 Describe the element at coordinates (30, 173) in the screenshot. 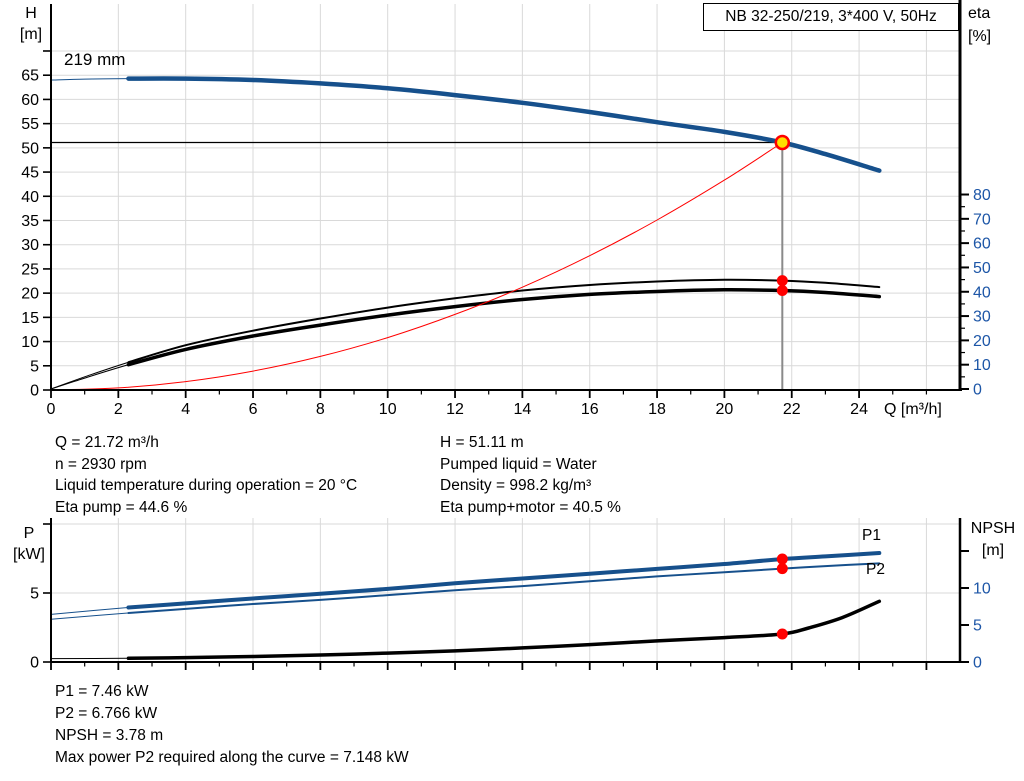

I see `left-tick-label: 45` at that location.